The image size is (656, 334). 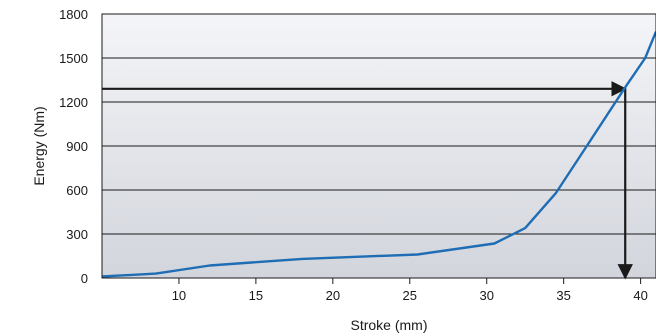 I want to click on y-tick-label: 900, so click(x=77, y=146).